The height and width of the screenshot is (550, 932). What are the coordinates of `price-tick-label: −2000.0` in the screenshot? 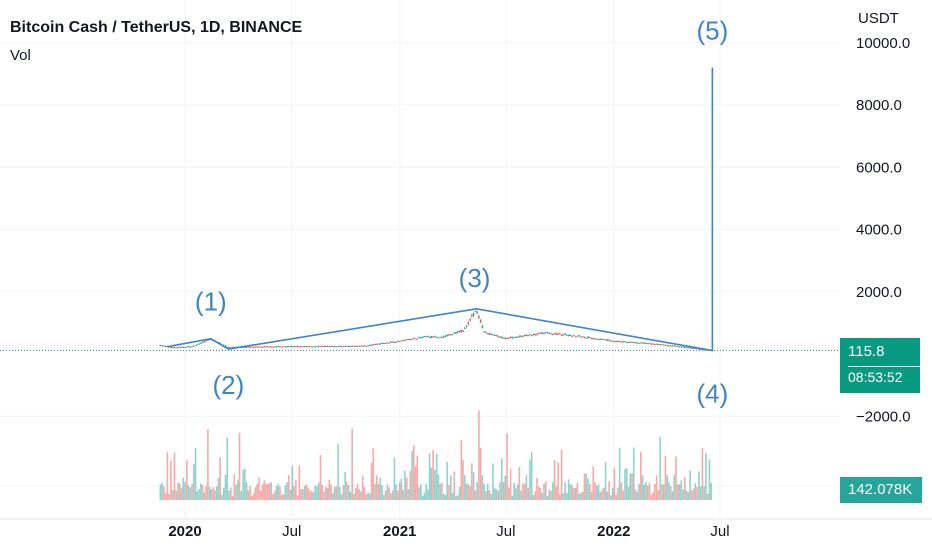 It's located at (883, 416).